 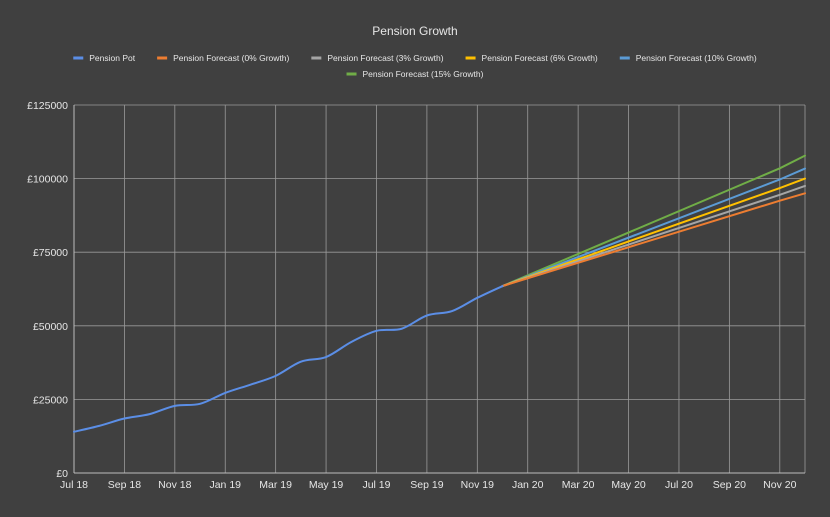 I want to click on x-tick-label: Mar 19, so click(x=275, y=485).